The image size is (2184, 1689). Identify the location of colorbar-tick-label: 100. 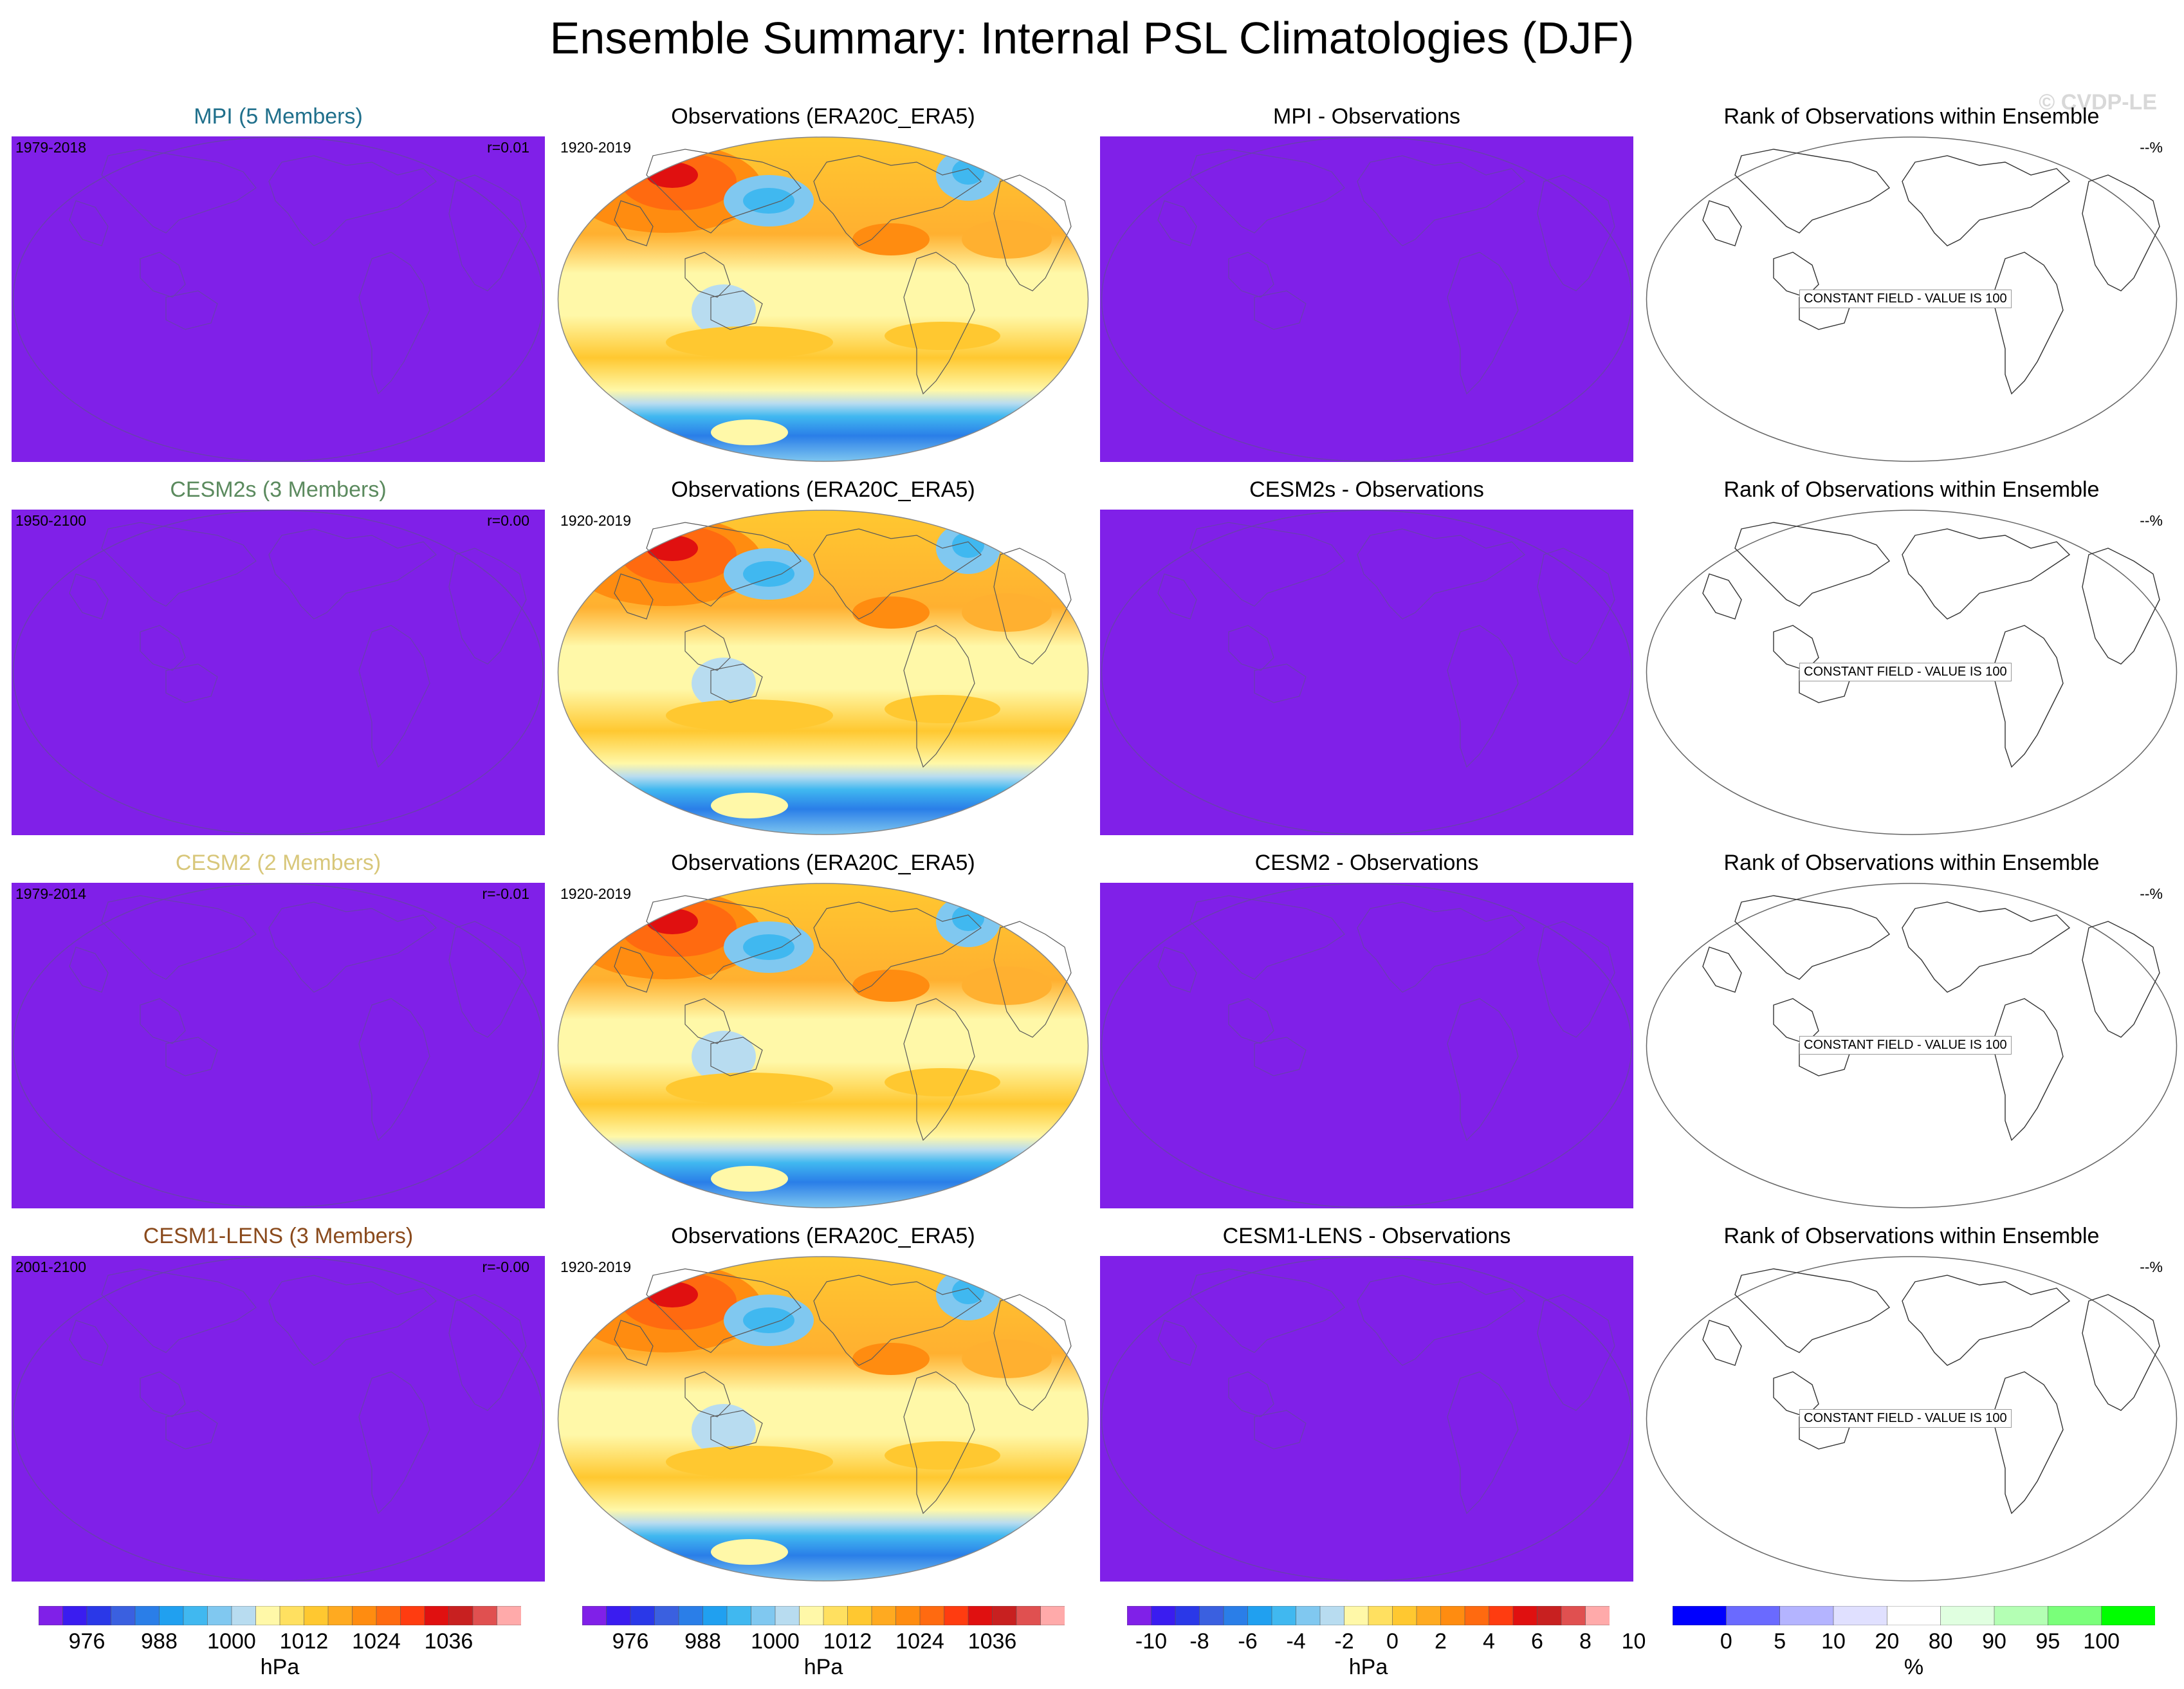
(2101, 1642).